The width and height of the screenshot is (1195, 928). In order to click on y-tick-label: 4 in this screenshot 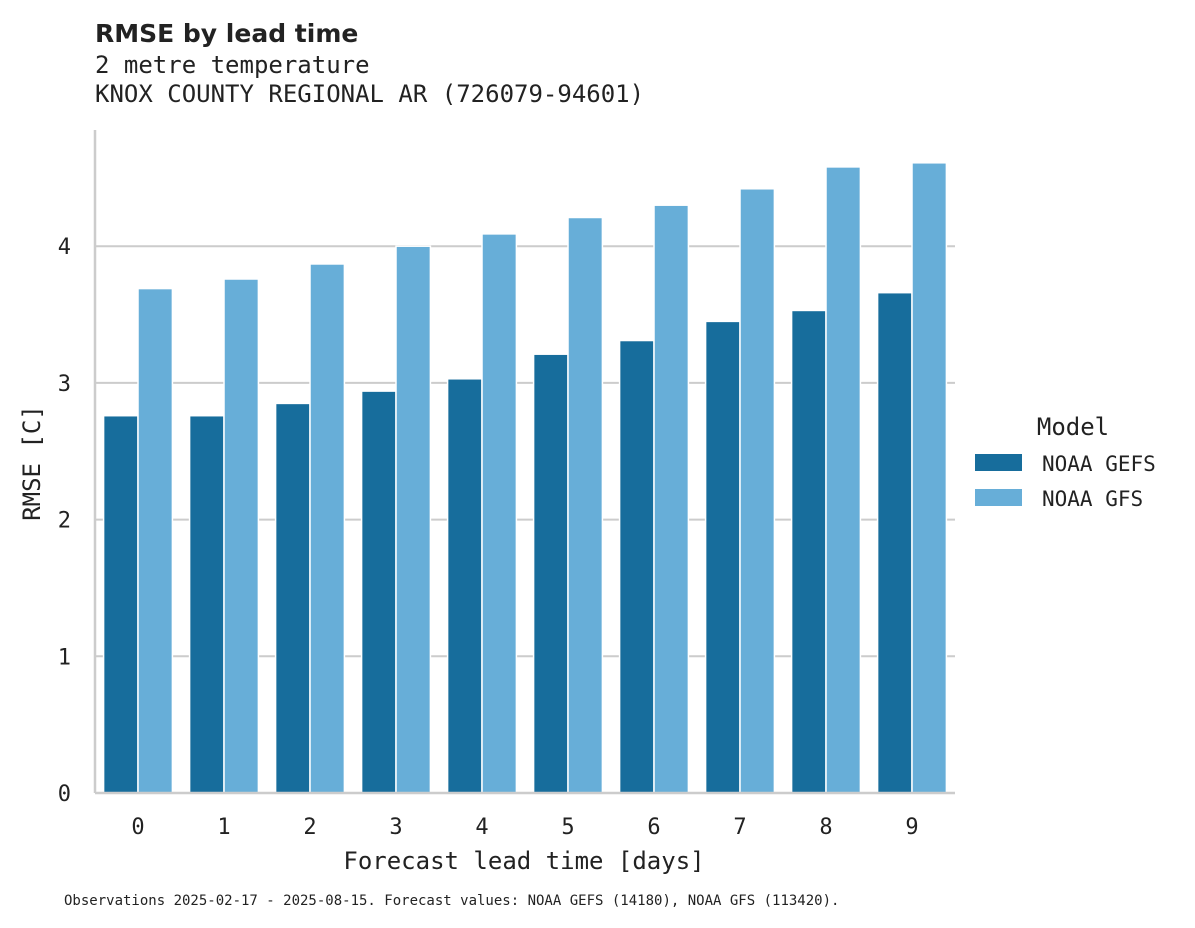, I will do `click(64, 247)`.